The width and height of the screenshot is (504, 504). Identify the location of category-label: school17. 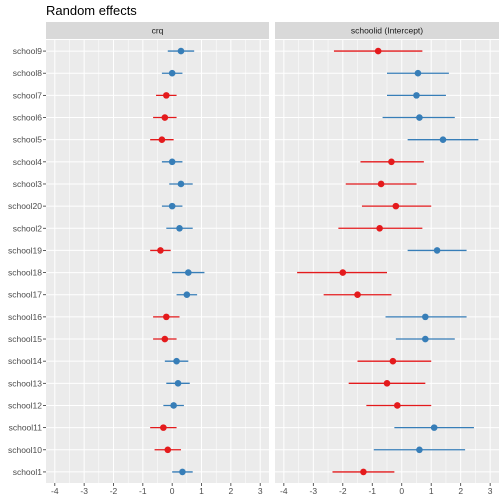
(25, 295).